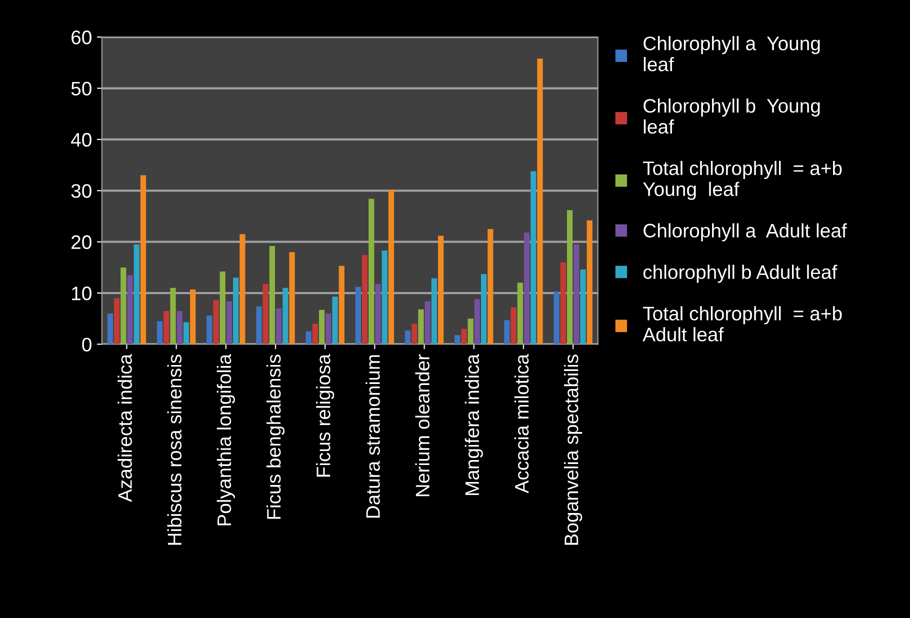  I want to click on x-tick-label: Hibiscus rosa sinensis, so click(174, 449).